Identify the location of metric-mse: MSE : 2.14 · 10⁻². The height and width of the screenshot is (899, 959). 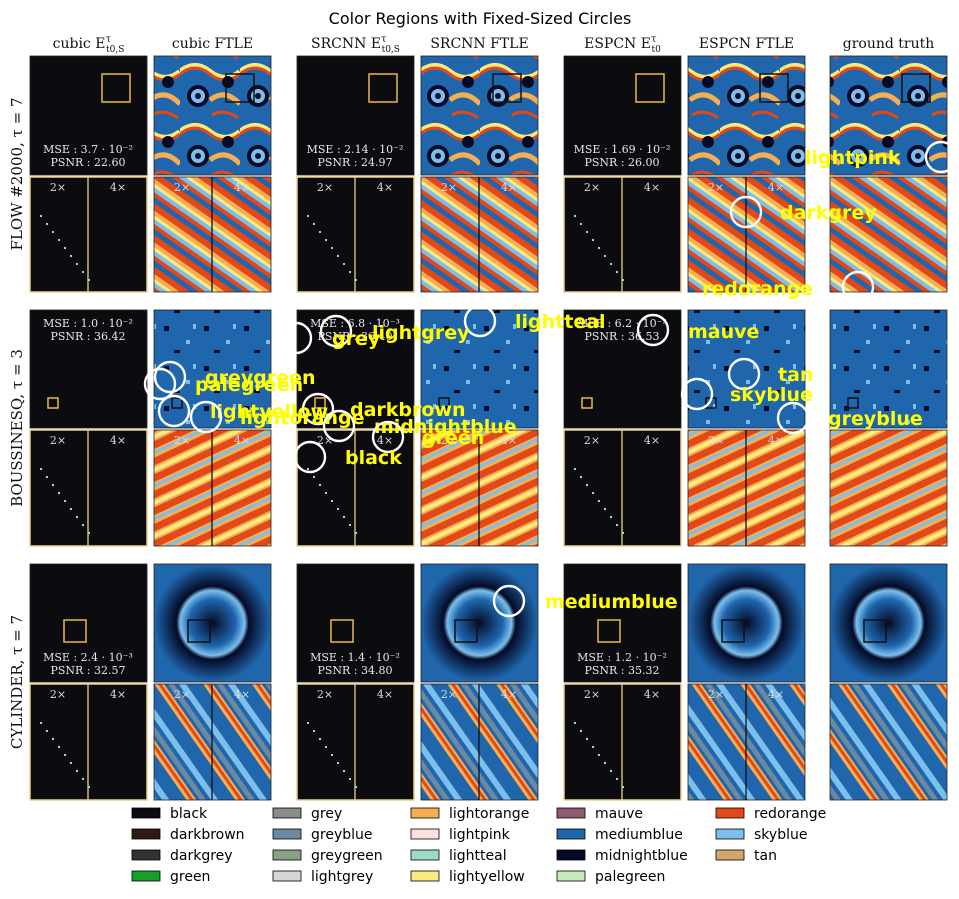
(355, 149).